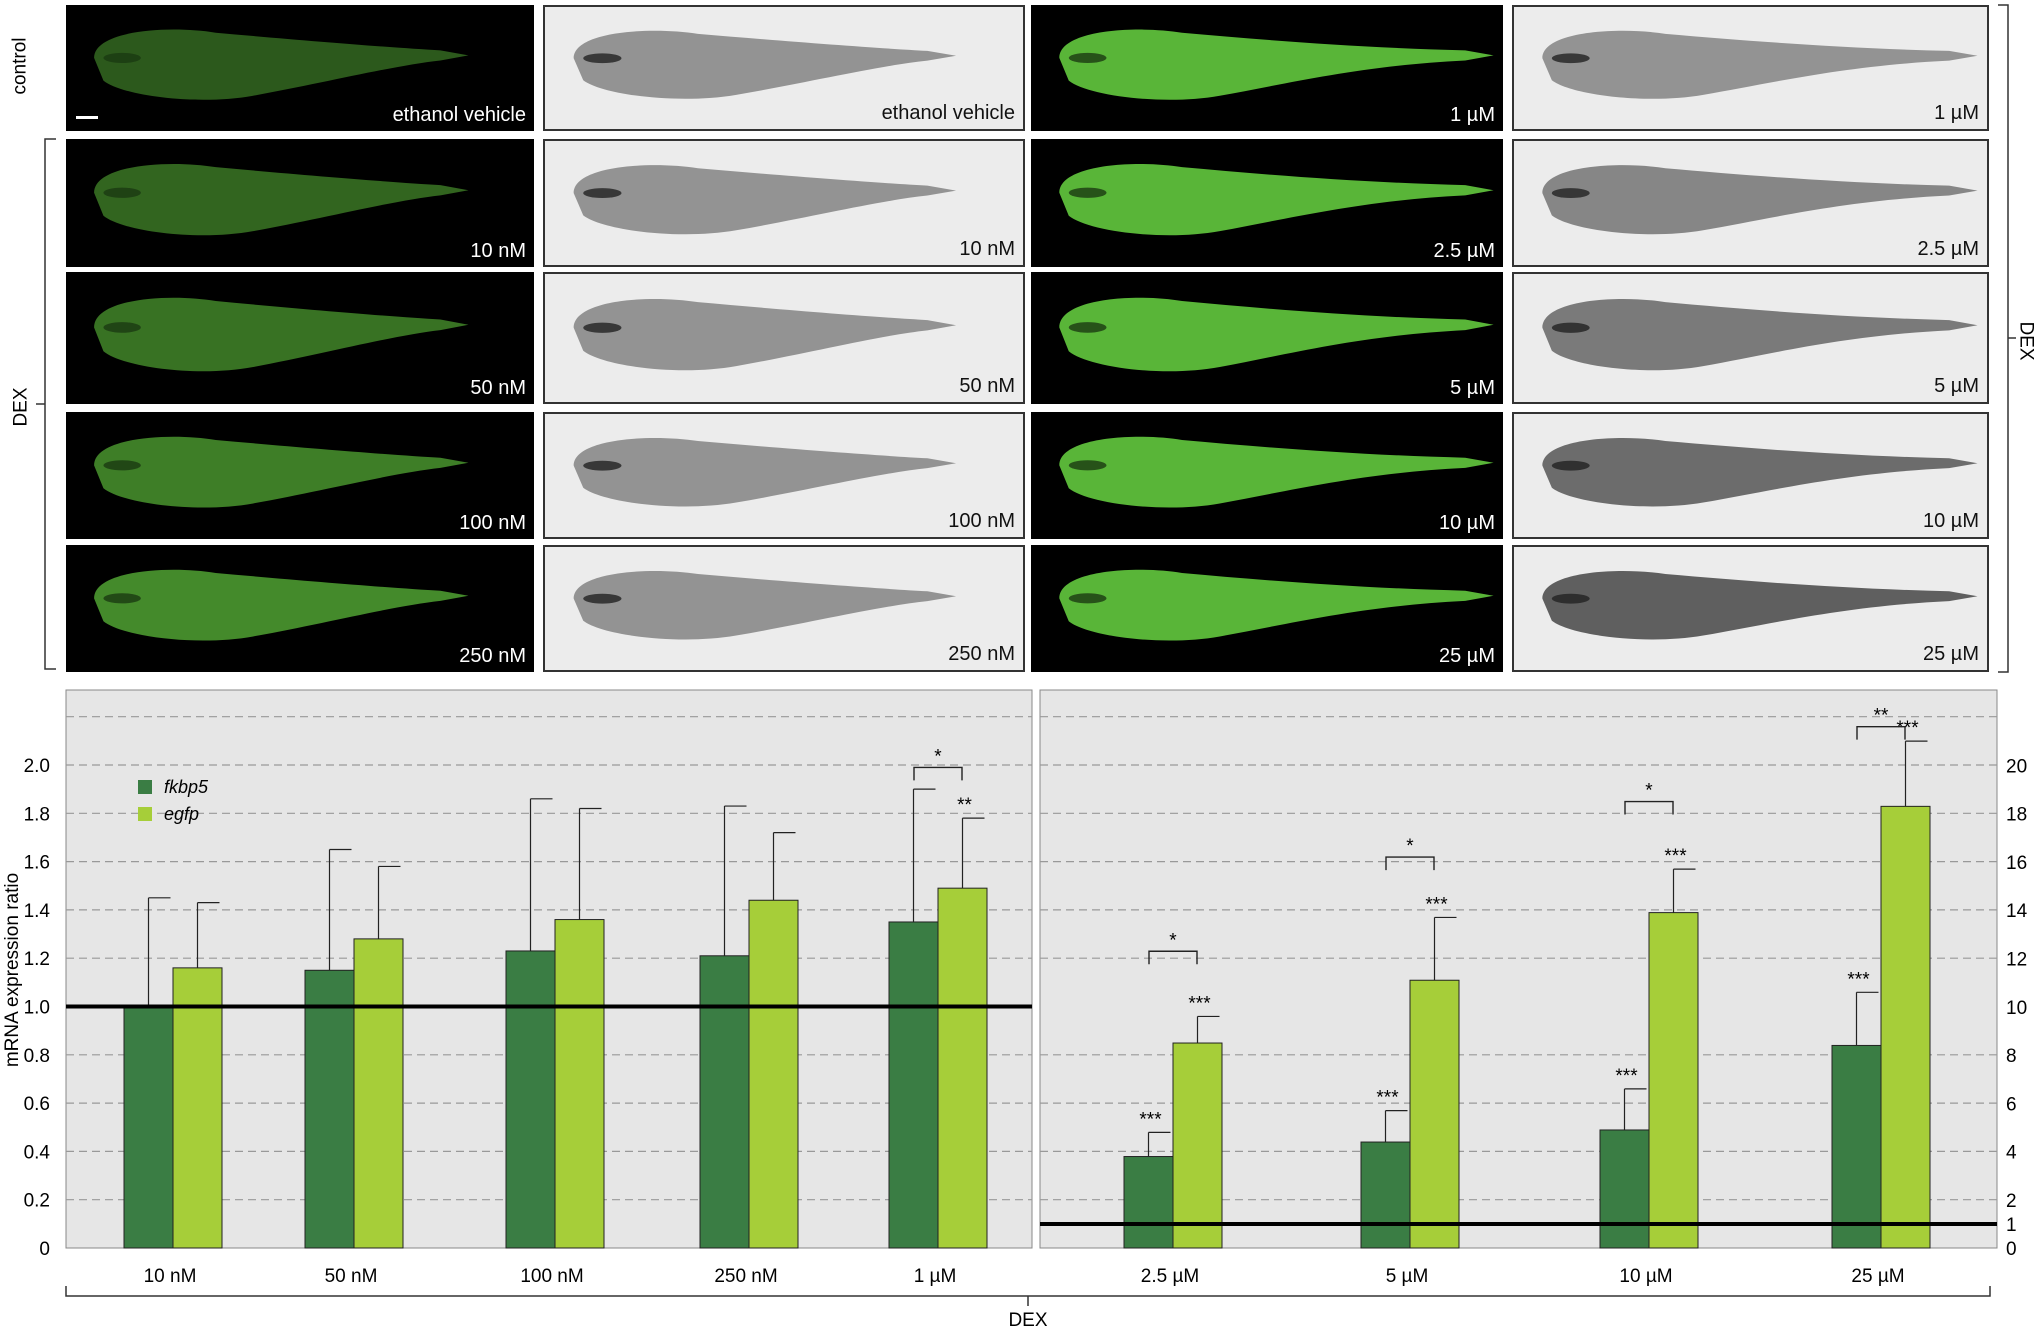 This screenshot has height=1329, width=2038. Describe the element at coordinates (1881, 716) in the screenshot. I see `bracket-label: **` at that location.